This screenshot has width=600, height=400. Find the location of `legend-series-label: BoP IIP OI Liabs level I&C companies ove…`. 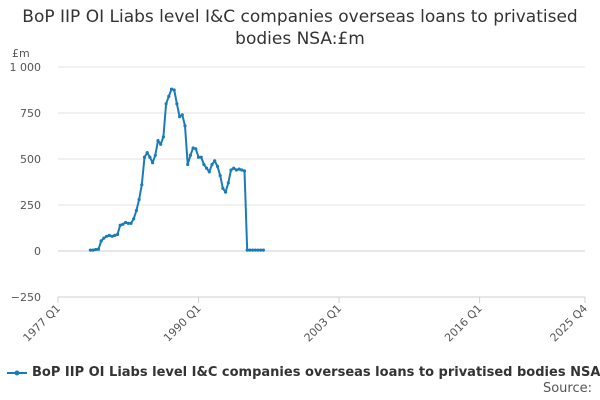

legend-series-label: BoP IIP OI Liabs level I&C companies ove… is located at coordinates (316, 372).